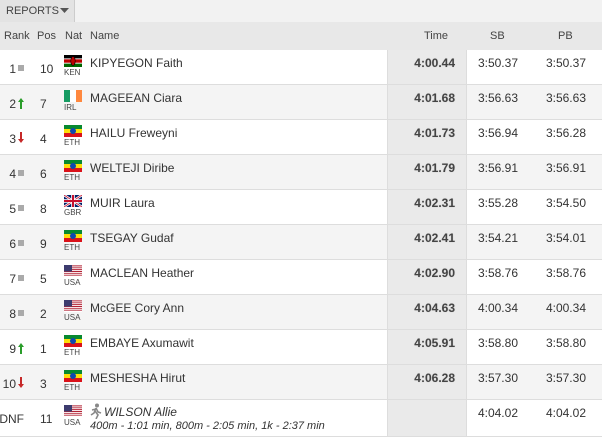 This screenshot has width=602, height=447. I want to click on col-header: Name, so click(105, 36).